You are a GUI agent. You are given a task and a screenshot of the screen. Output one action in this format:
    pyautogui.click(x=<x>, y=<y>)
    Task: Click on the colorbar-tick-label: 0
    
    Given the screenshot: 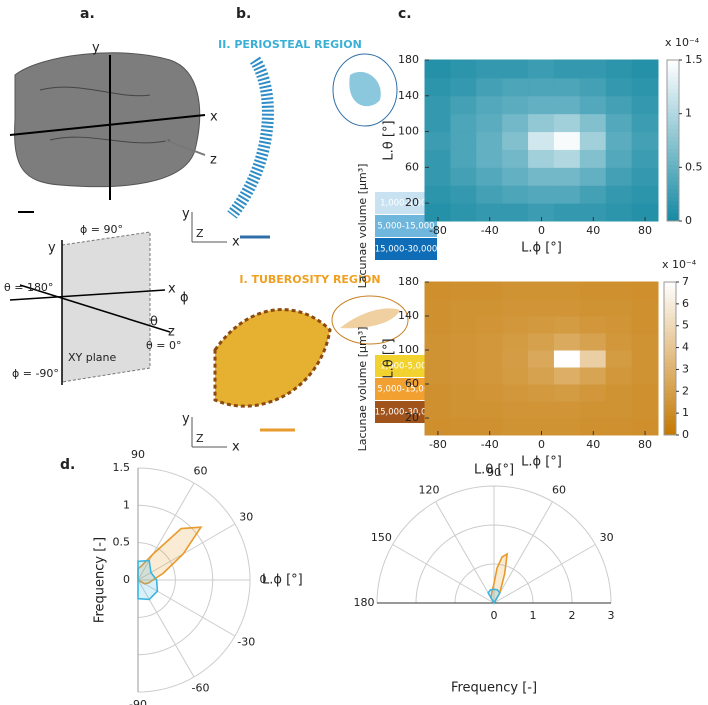 What is the action you would take?
    pyautogui.click(x=688, y=220)
    